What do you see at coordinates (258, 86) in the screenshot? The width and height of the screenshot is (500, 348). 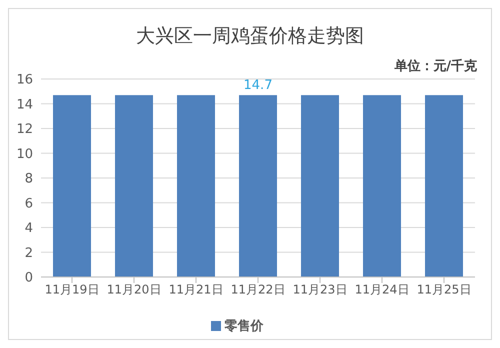 I see `data-label: 14.7` at bounding box center [258, 86].